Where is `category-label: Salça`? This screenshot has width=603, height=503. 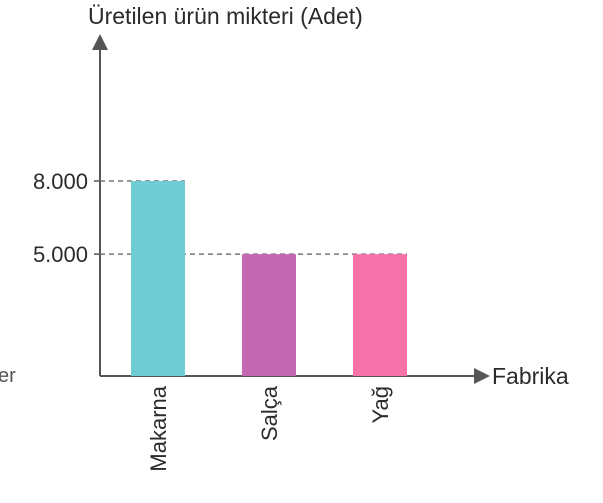 category-label: Salça is located at coordinates (269, 413).